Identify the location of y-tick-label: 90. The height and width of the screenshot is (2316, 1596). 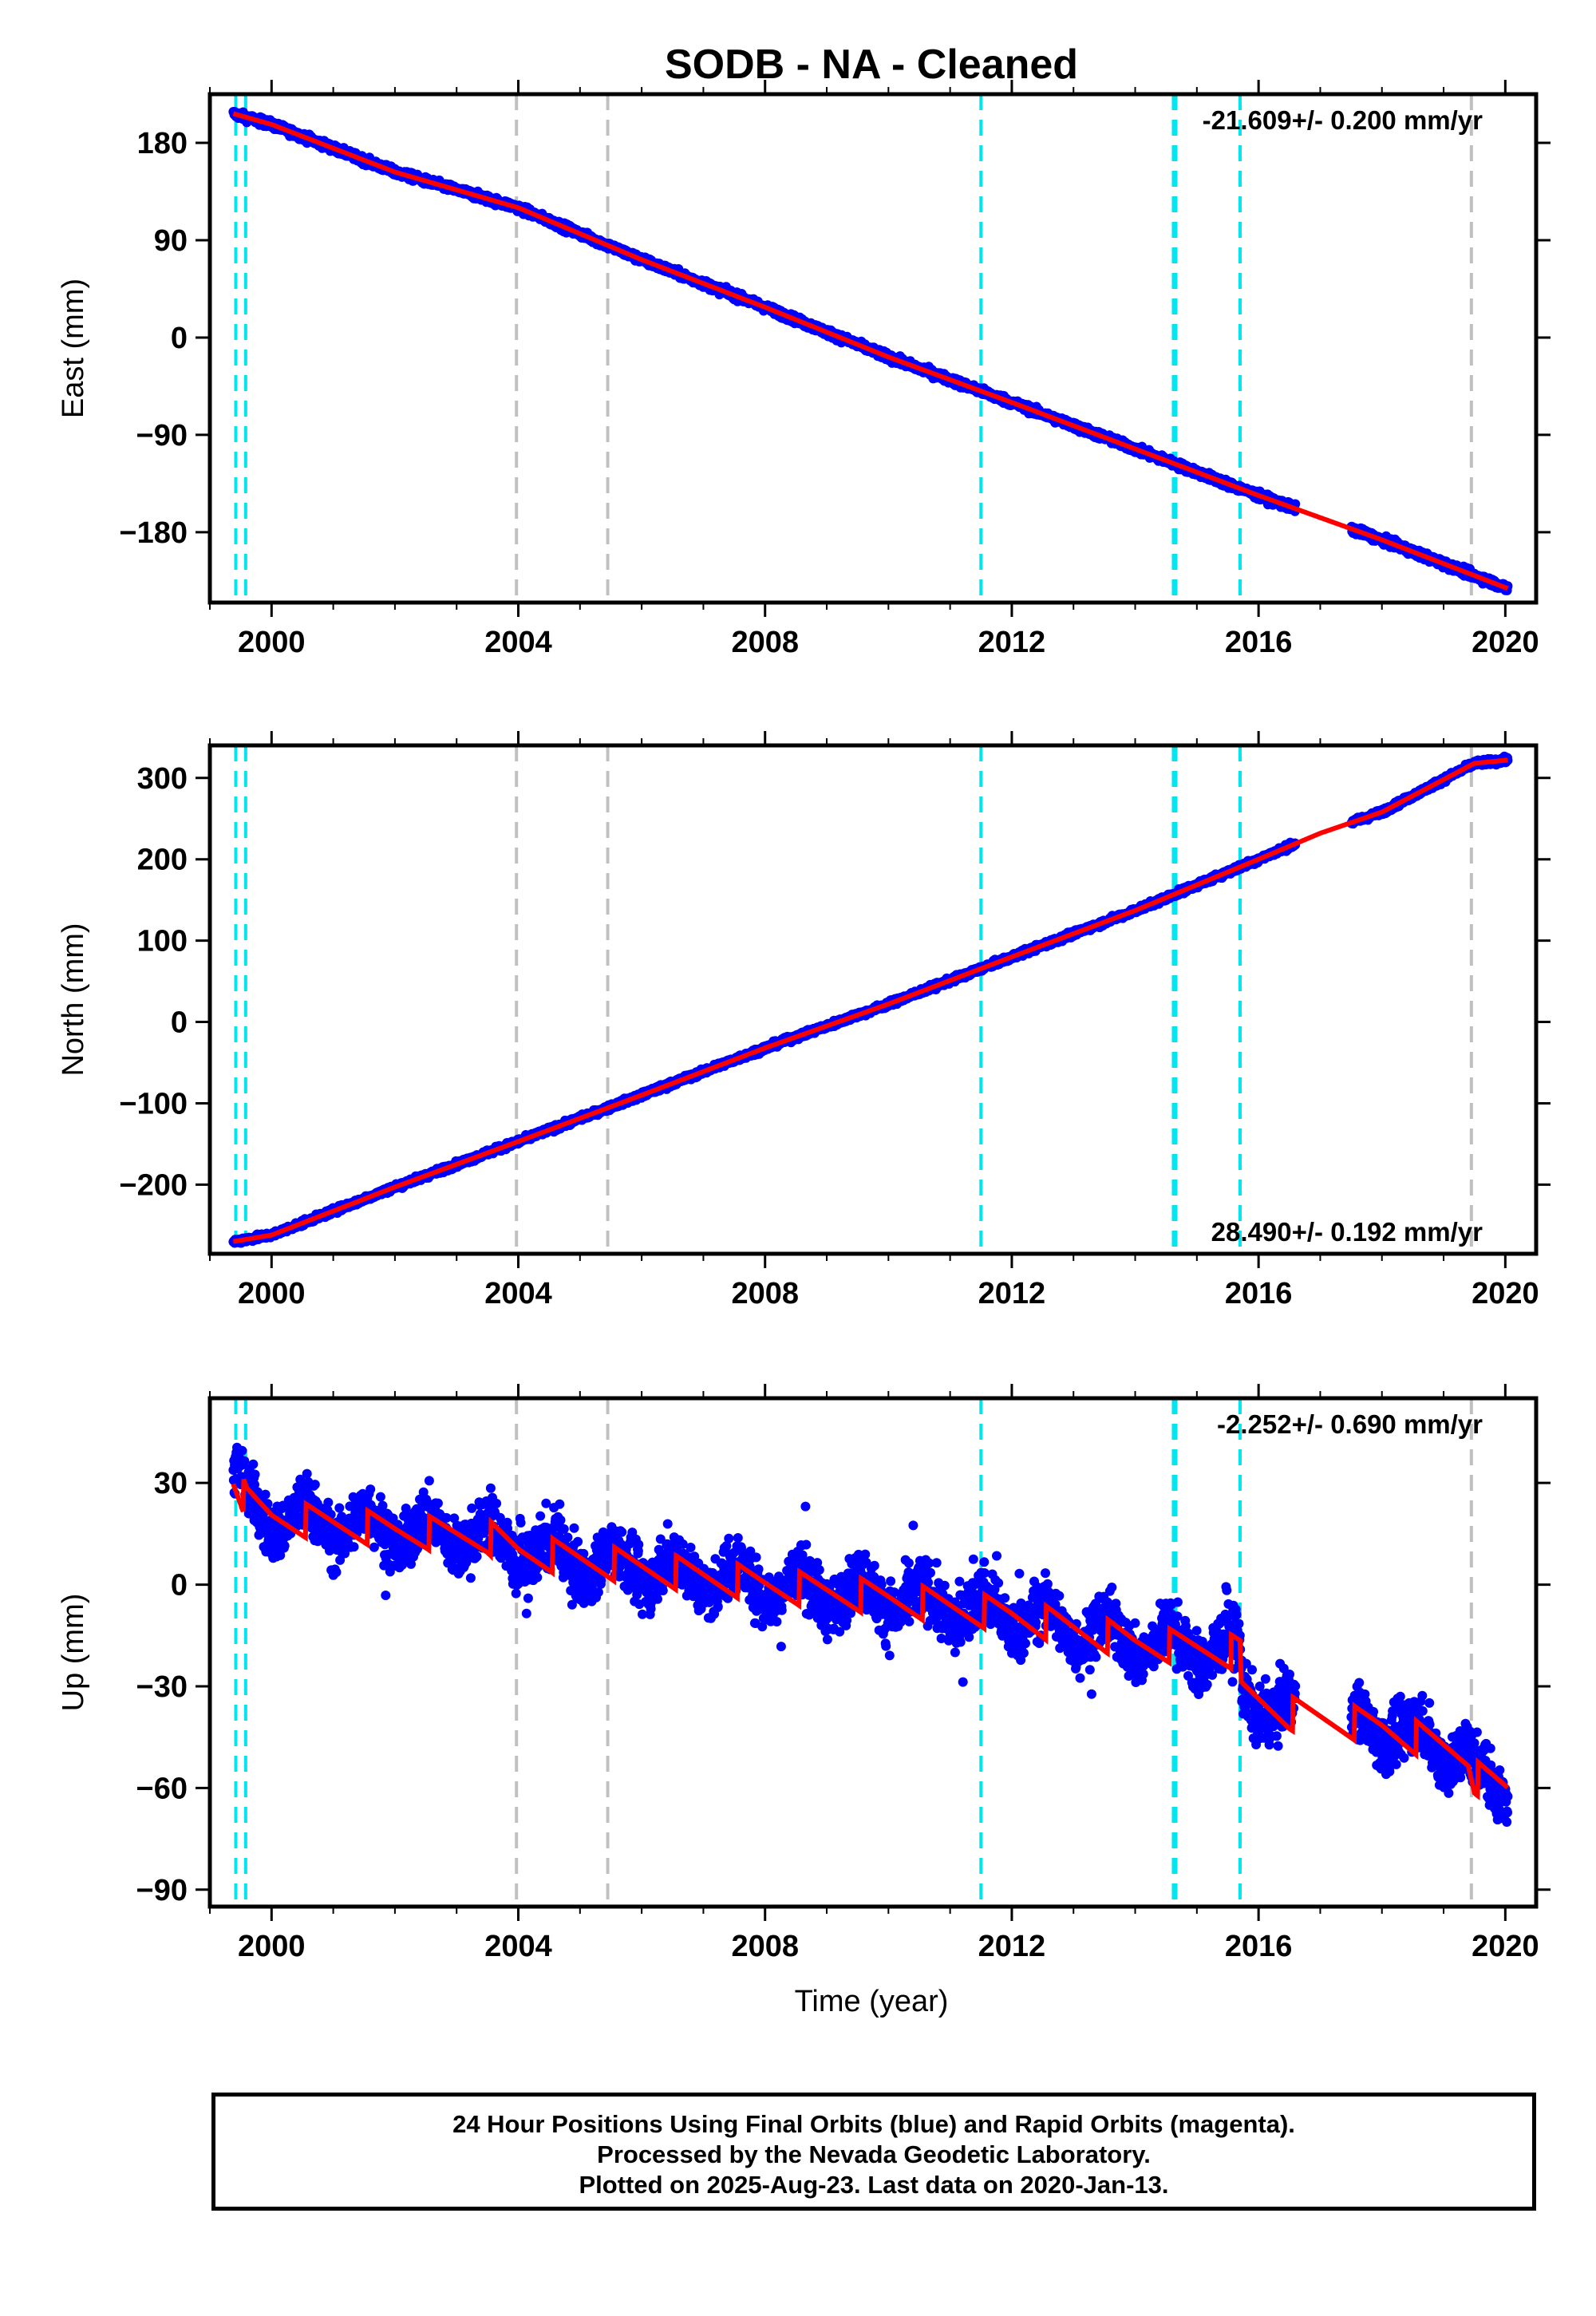
(171, 241).